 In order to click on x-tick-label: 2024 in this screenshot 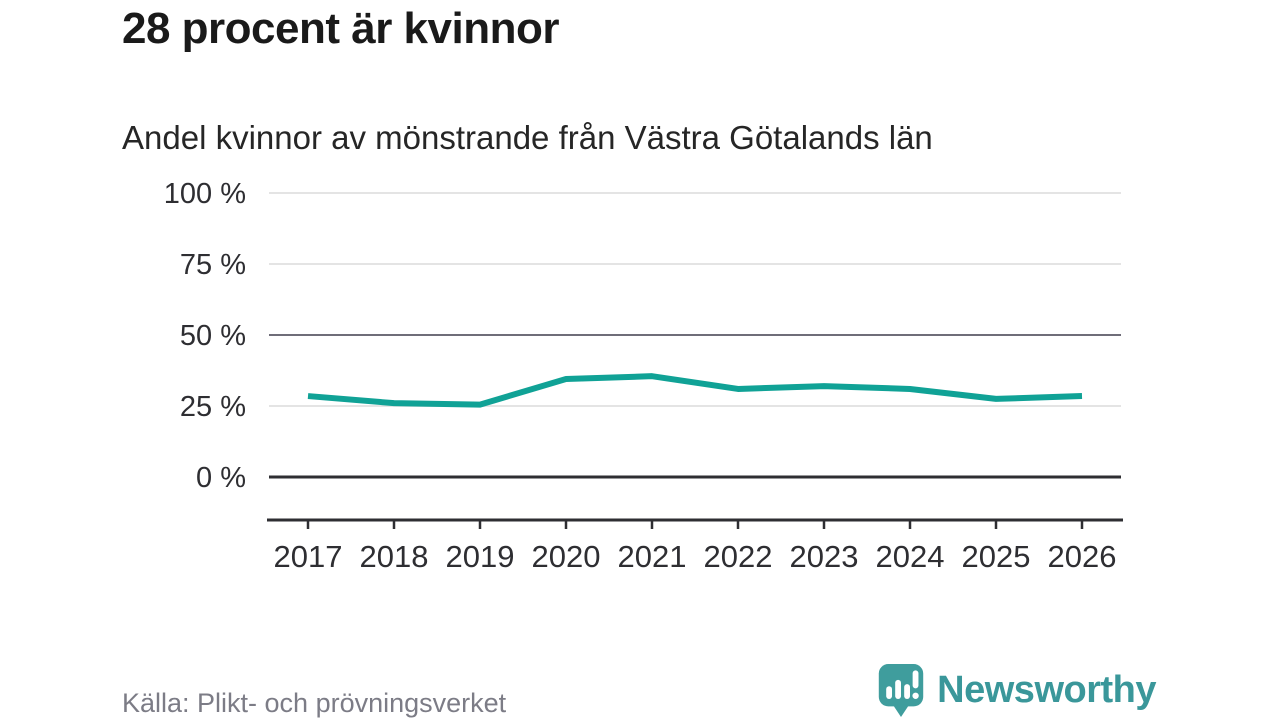, I will do `click(910, 556)`.